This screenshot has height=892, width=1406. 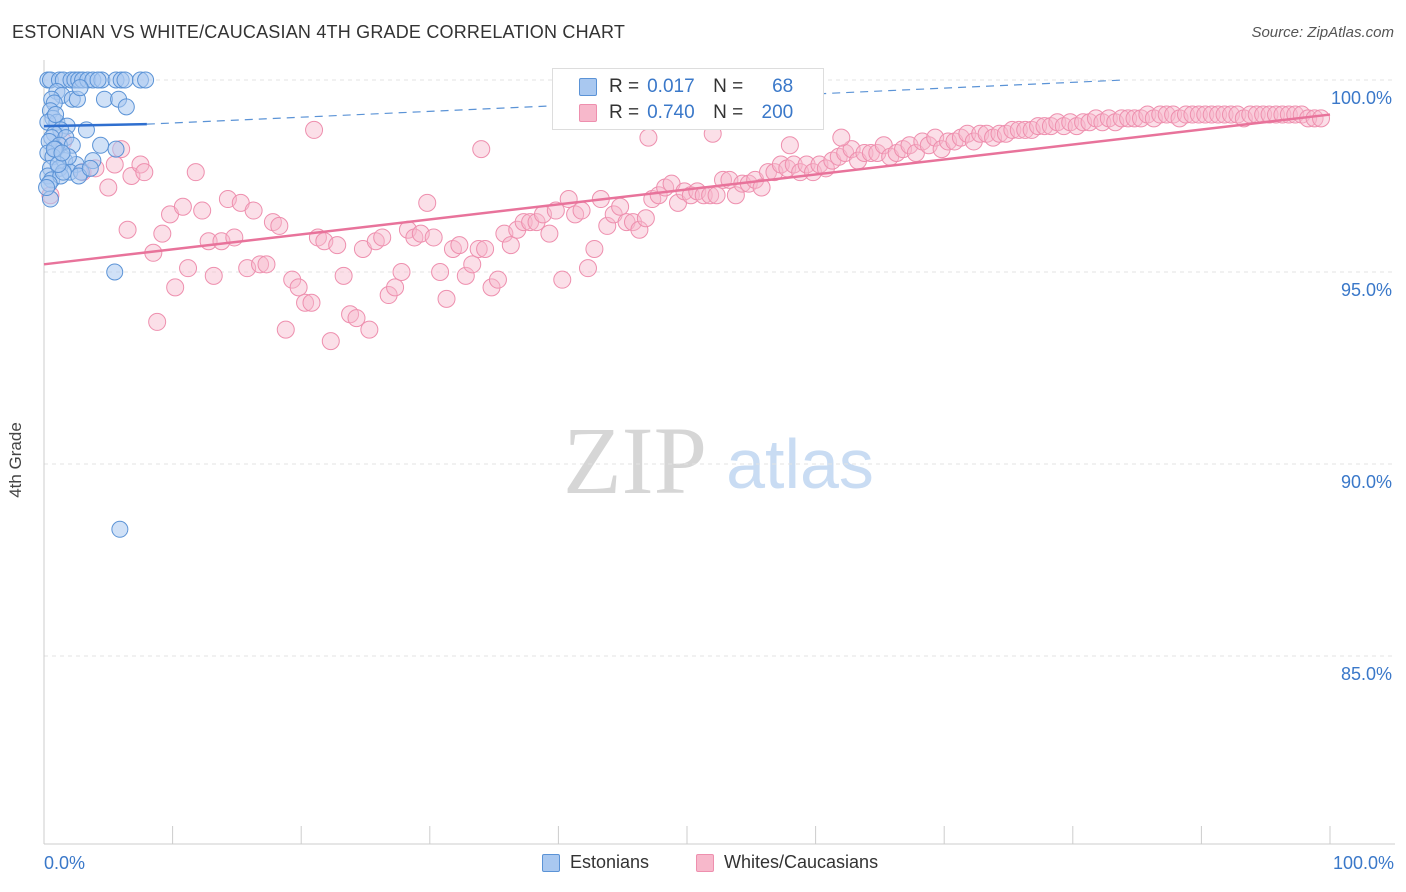 What do you see at coordinates (588, 87) in the screenshot?
I see `estonians-swatch` at bounding box center [588, 87].